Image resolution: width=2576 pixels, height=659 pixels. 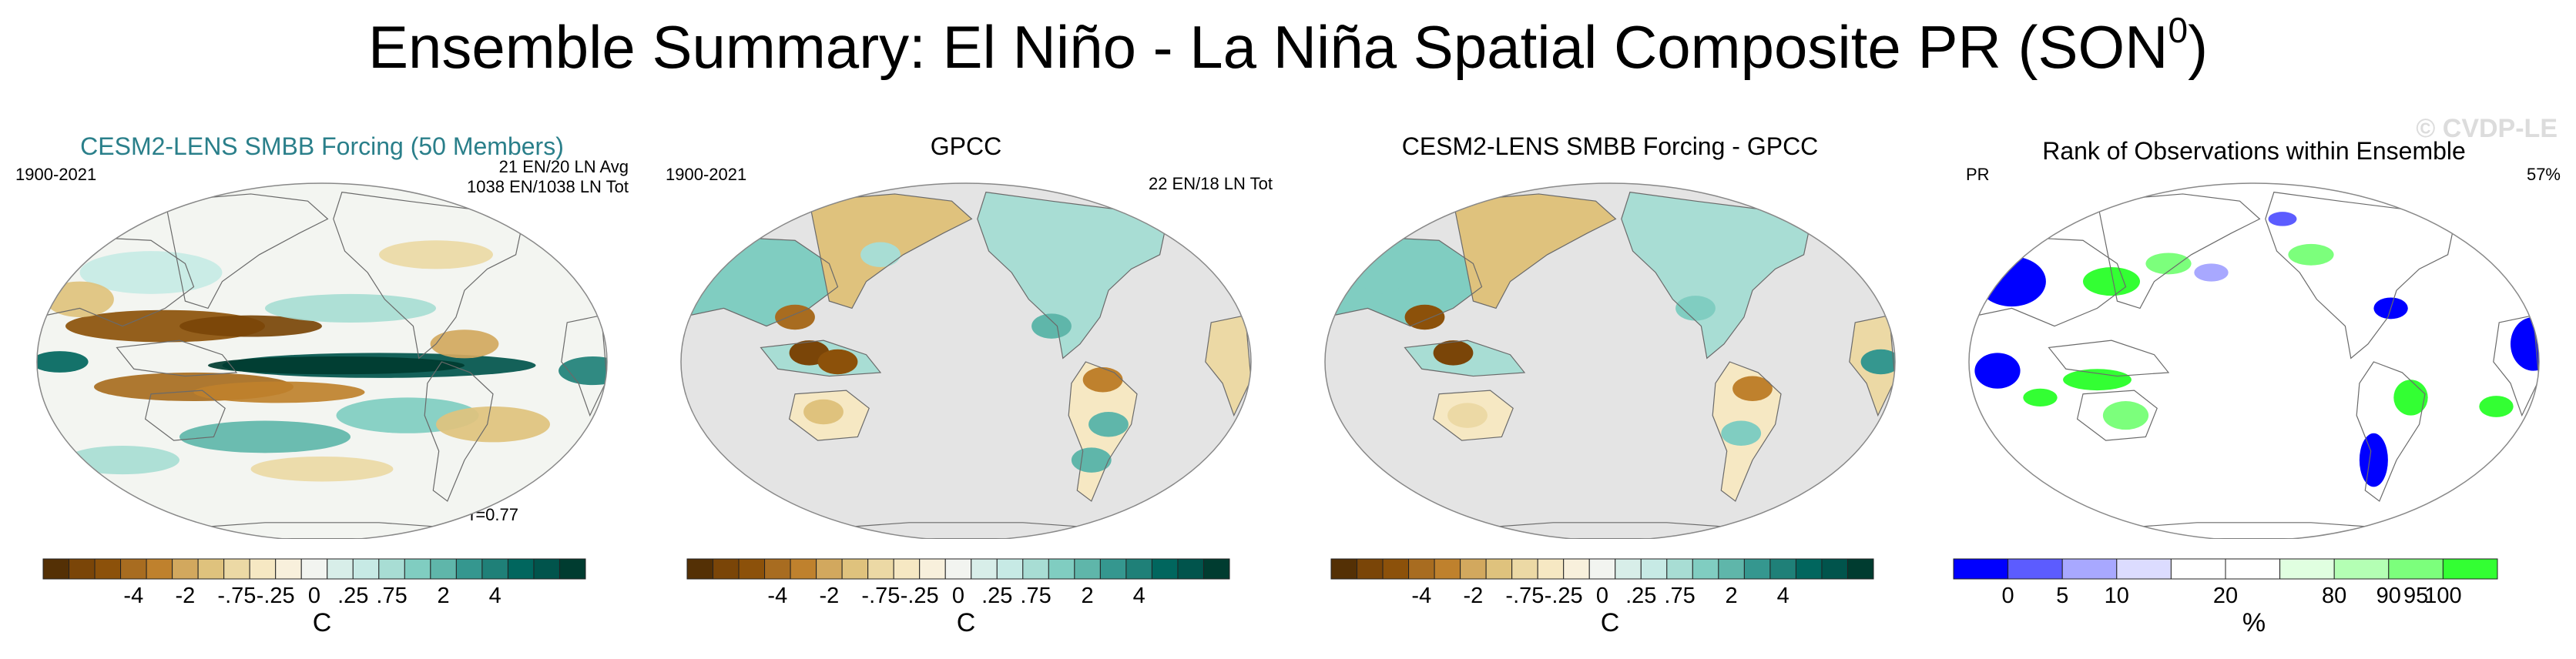 What do you see at coordinates (2178, 30) in the screenshot?
I see `page-title-superscript: 0` at bounding box center [2178, 30].